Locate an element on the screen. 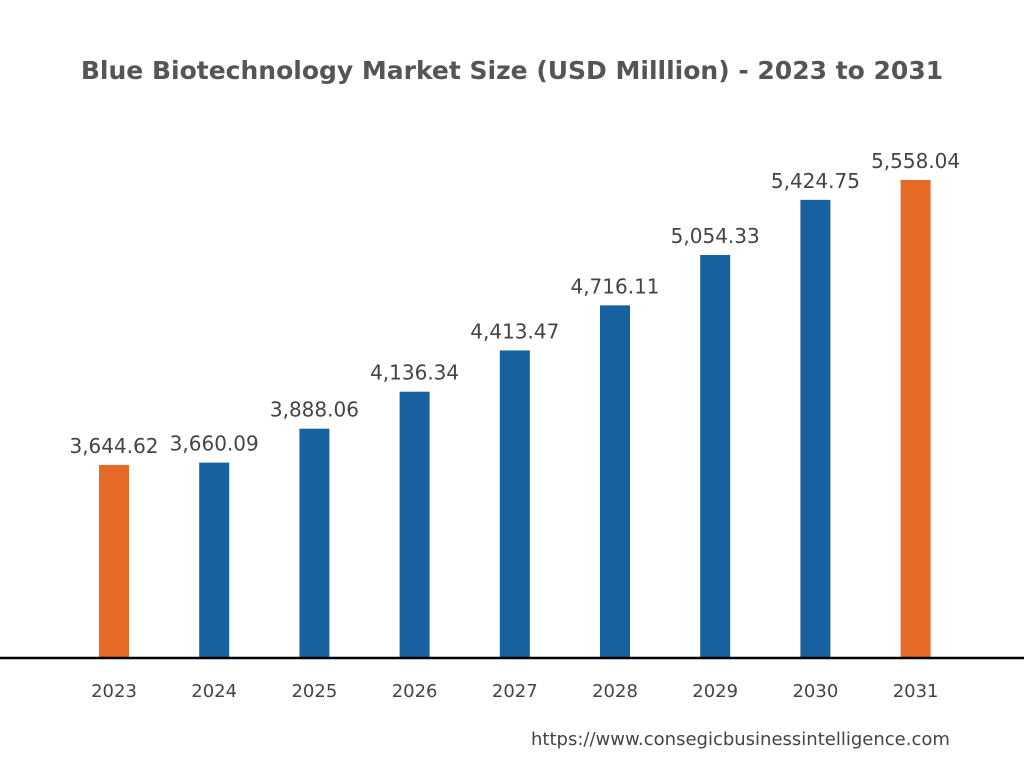 The width and height of the screenshot is (1024, 768). value-label-2027: 4,413.47 is located at coordinates (514, 331).